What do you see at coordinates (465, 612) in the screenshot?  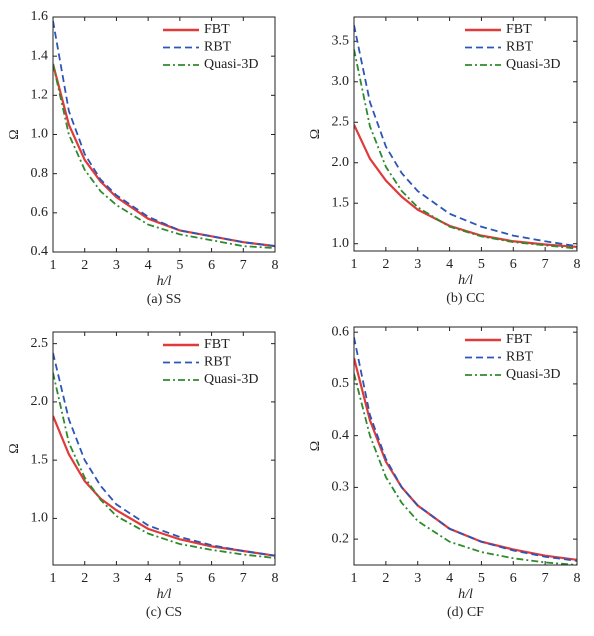 I see `caption: (d) CF` at bounding box center [465, 612].